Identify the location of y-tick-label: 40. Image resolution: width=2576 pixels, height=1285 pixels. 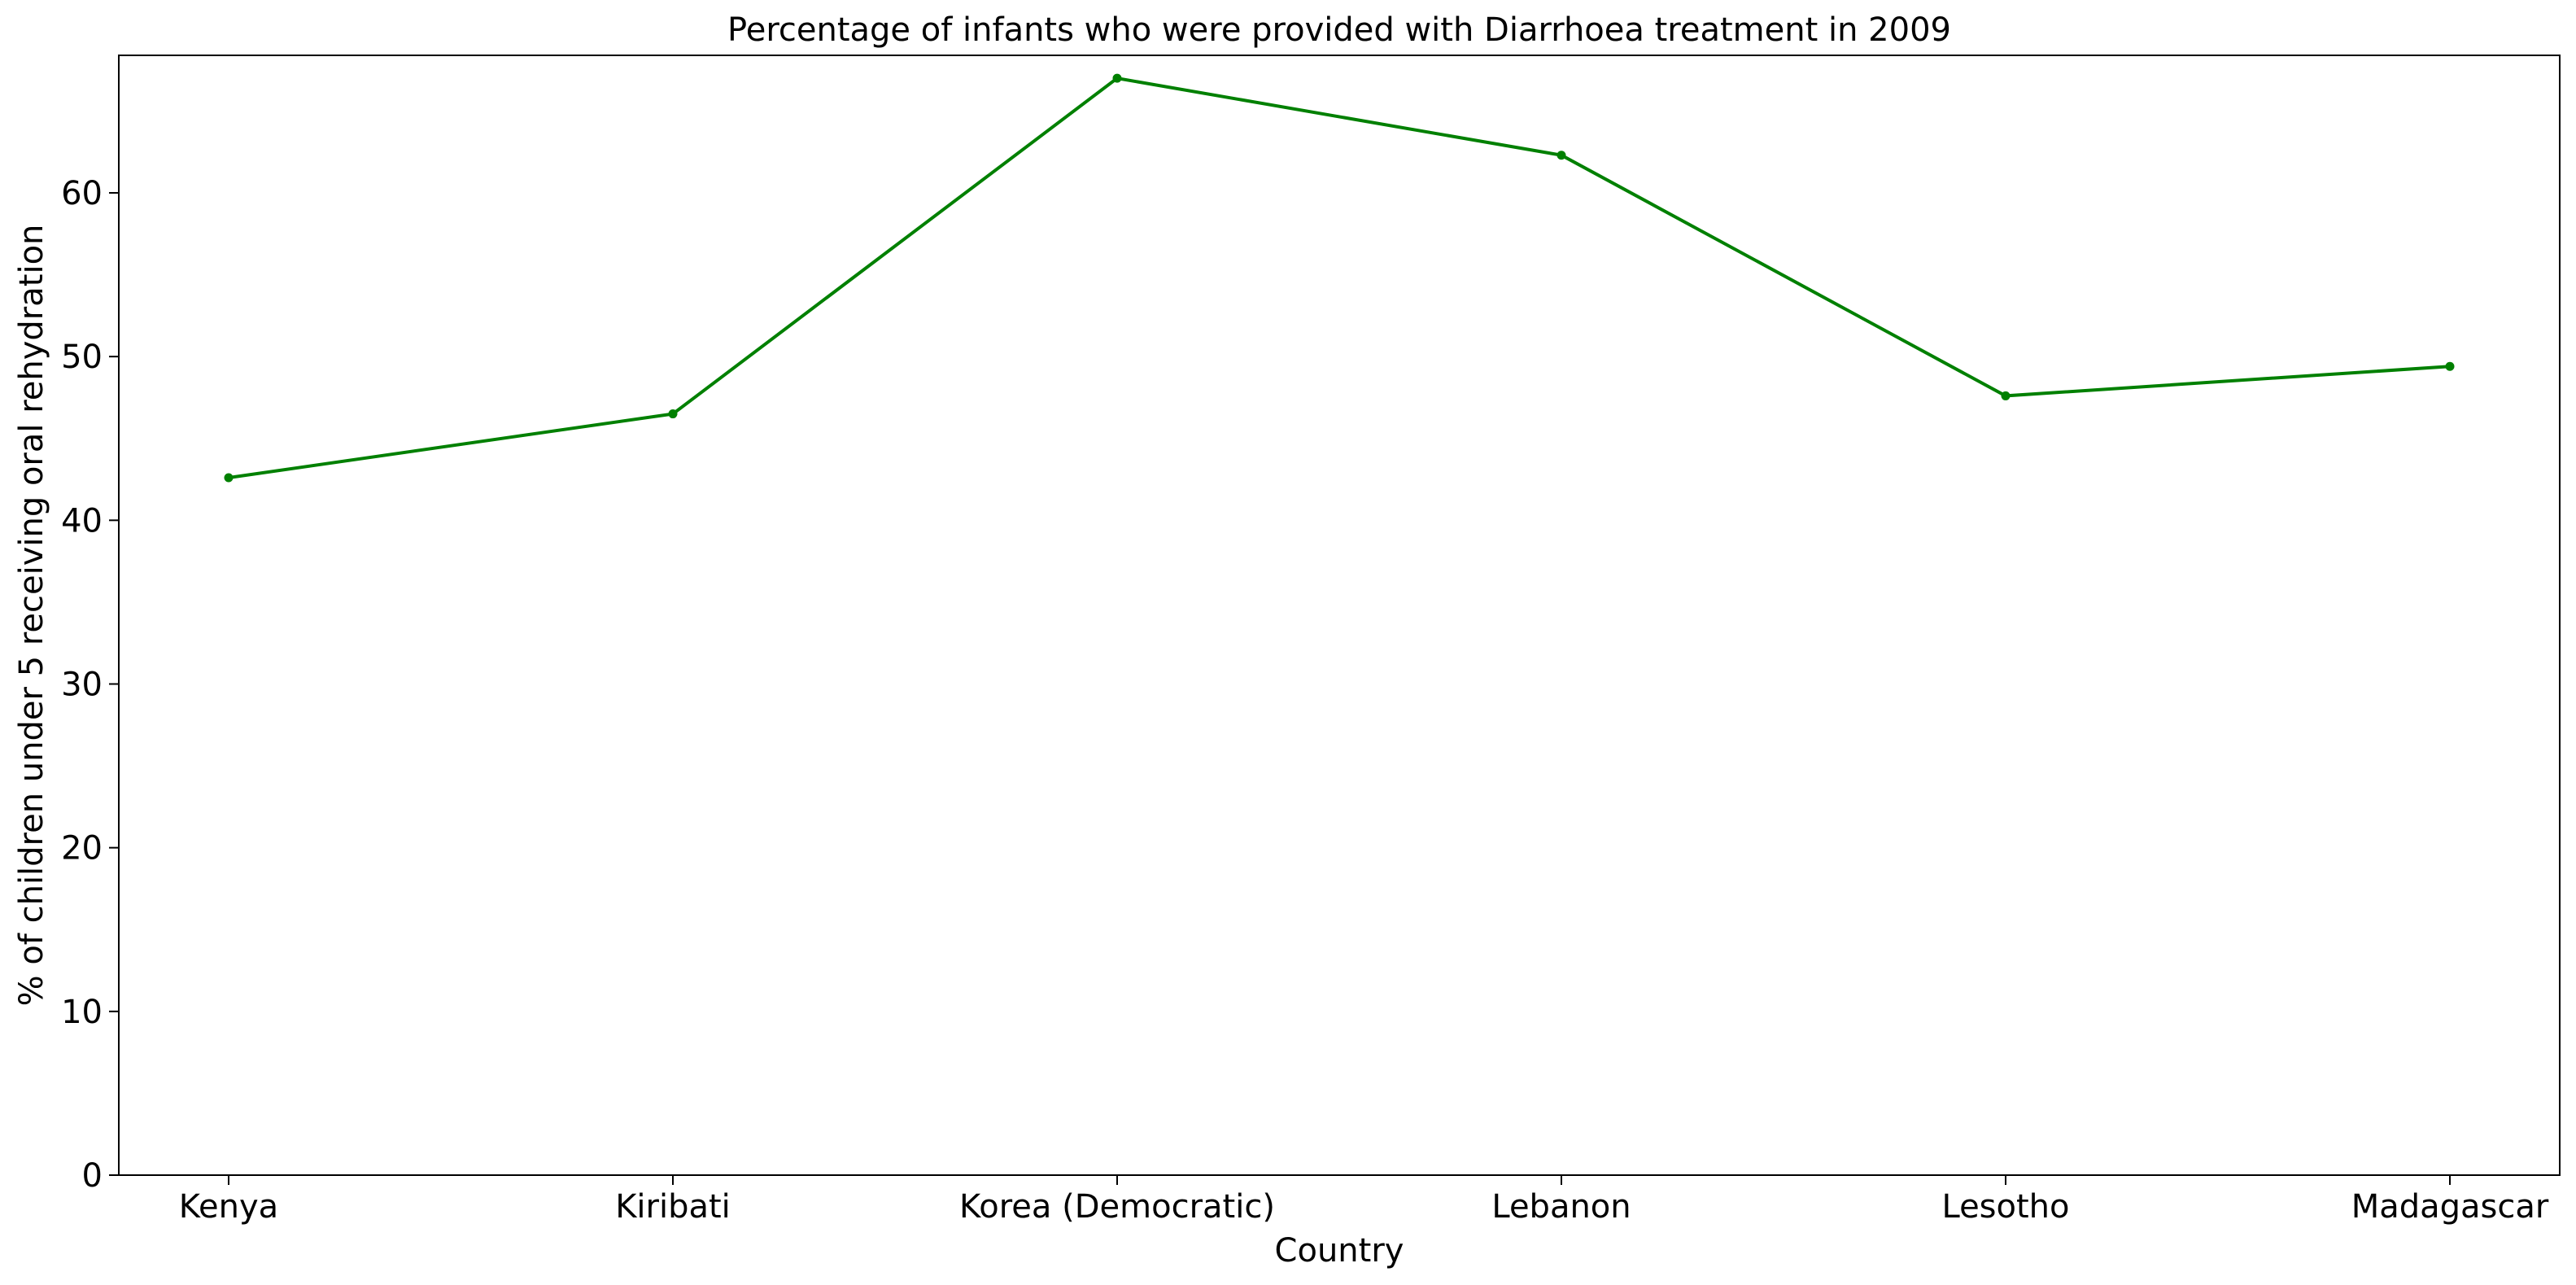
(82, 521).